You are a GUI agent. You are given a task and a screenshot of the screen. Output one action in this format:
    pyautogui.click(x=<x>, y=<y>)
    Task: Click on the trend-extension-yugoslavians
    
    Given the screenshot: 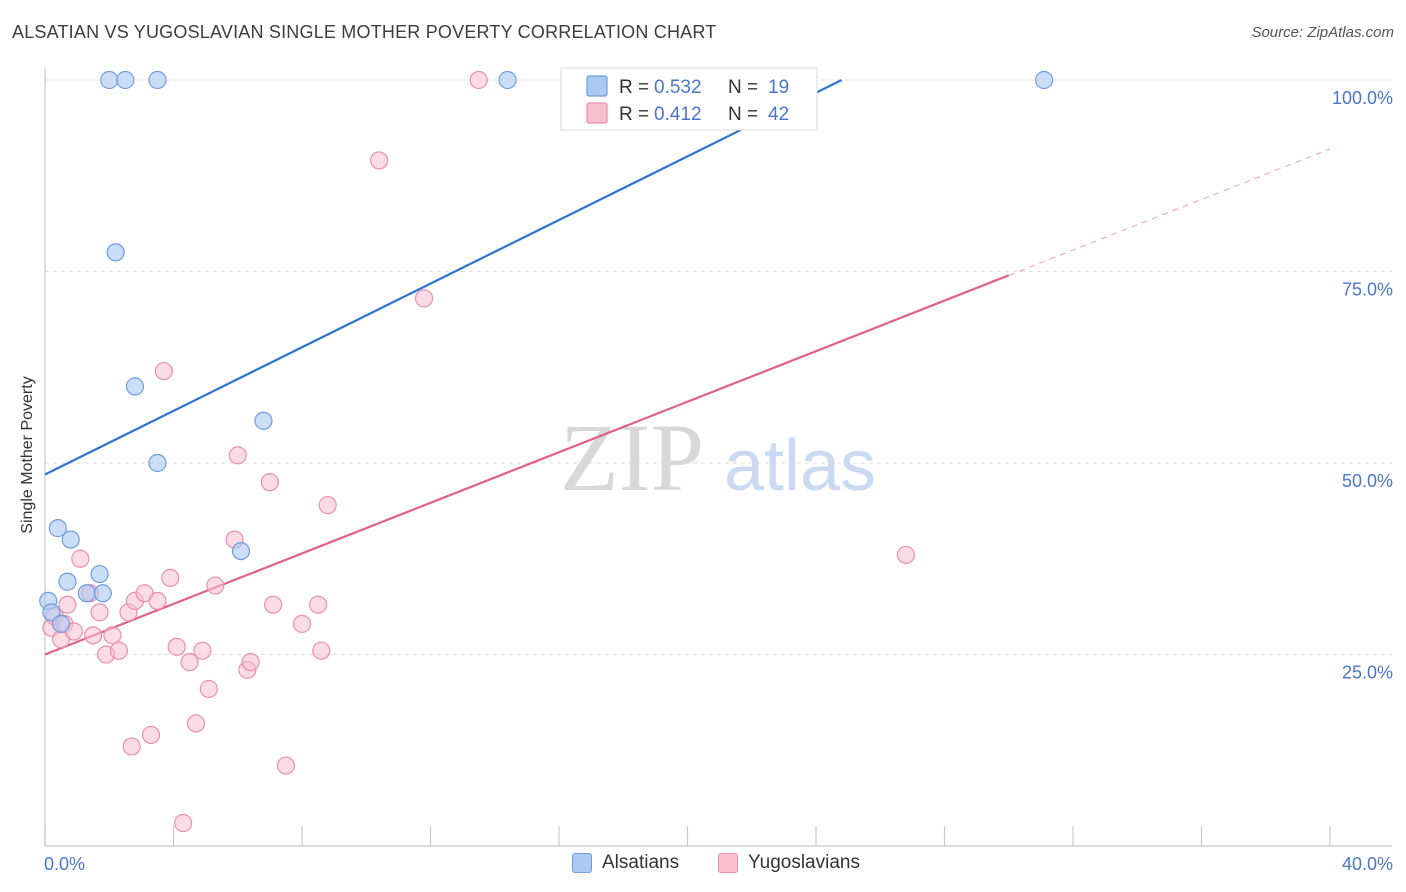 What is the action you would take?
    pyautogui.click(x=1169, y=212)
    